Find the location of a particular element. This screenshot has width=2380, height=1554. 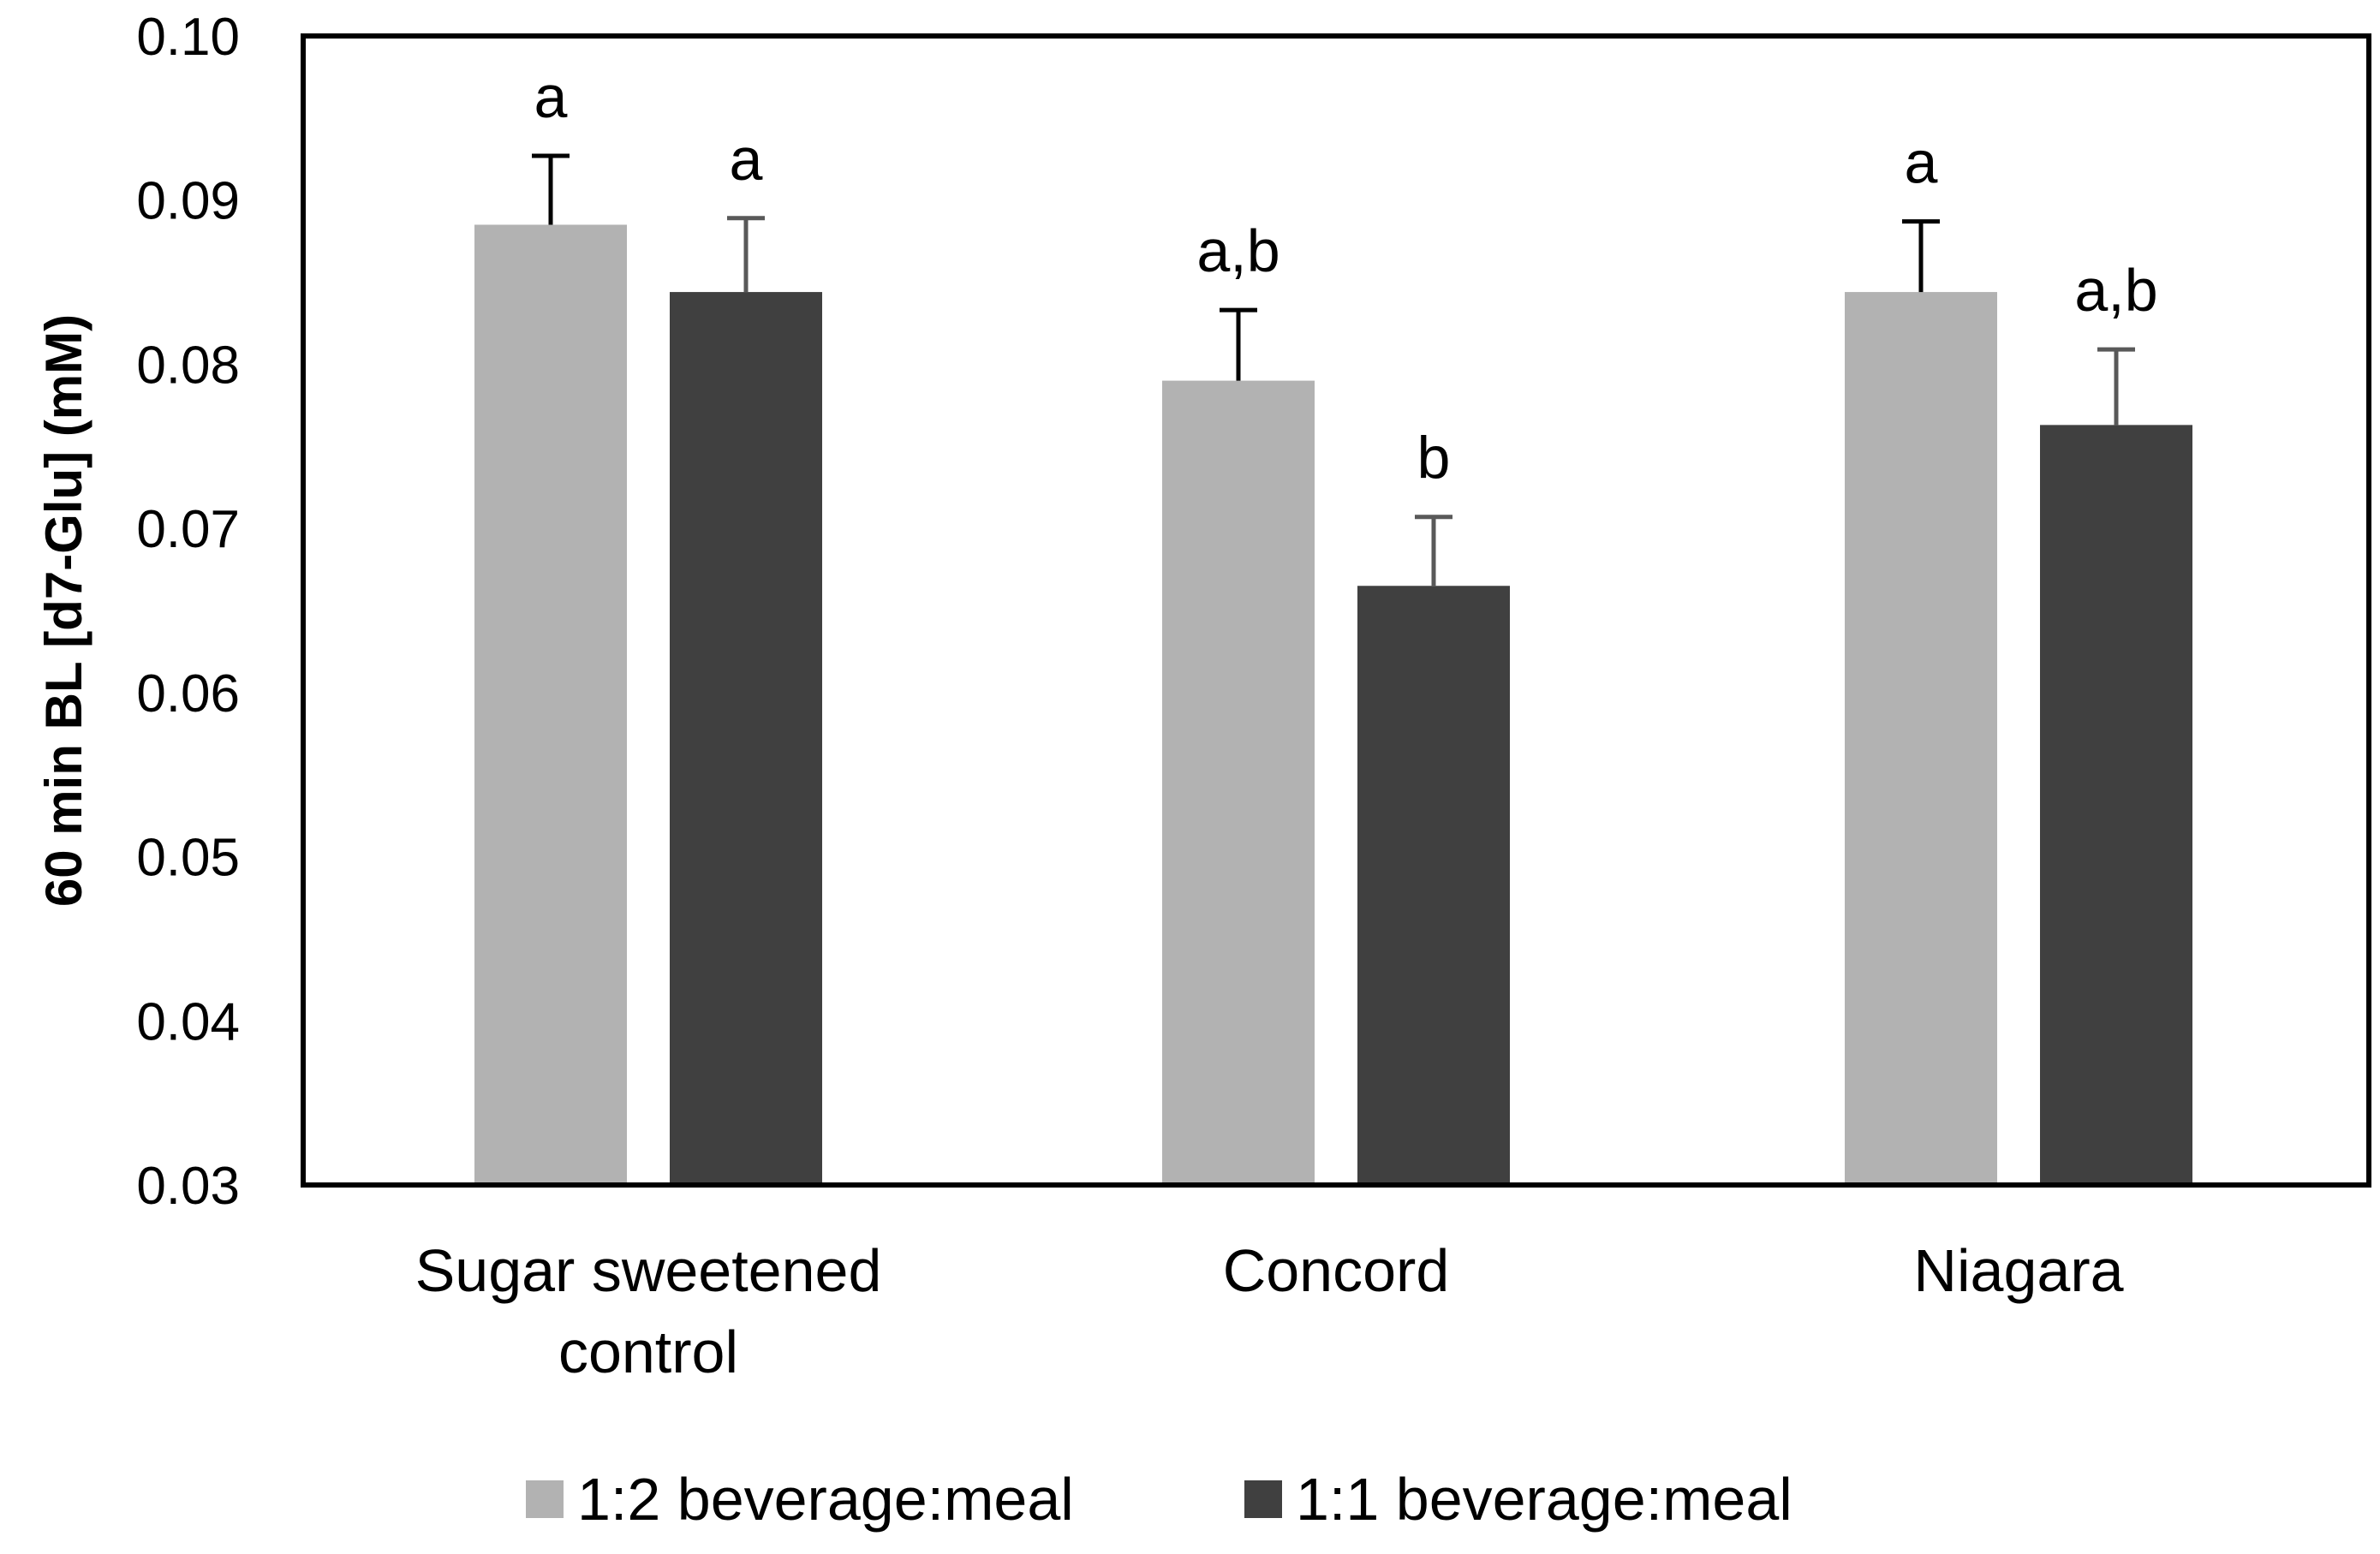

legend: 1:2 beverage:meal 1:1 beverage:meal is located at coordinates (1159, 1499).